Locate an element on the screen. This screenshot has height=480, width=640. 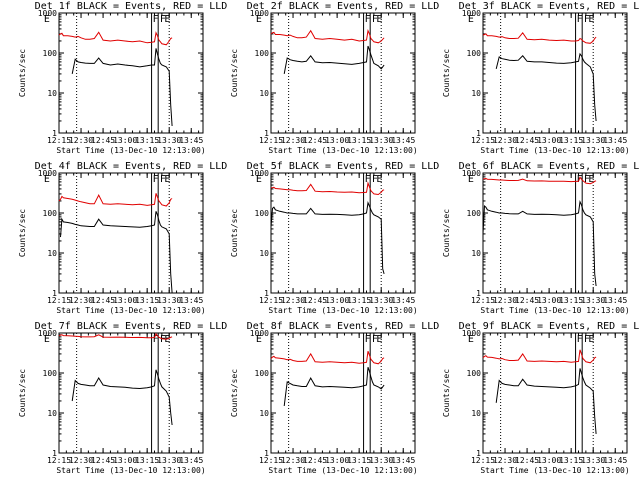
panel-title: Det 1f BLACK = Events, RED = LLD is located at coordinates (131, 6).